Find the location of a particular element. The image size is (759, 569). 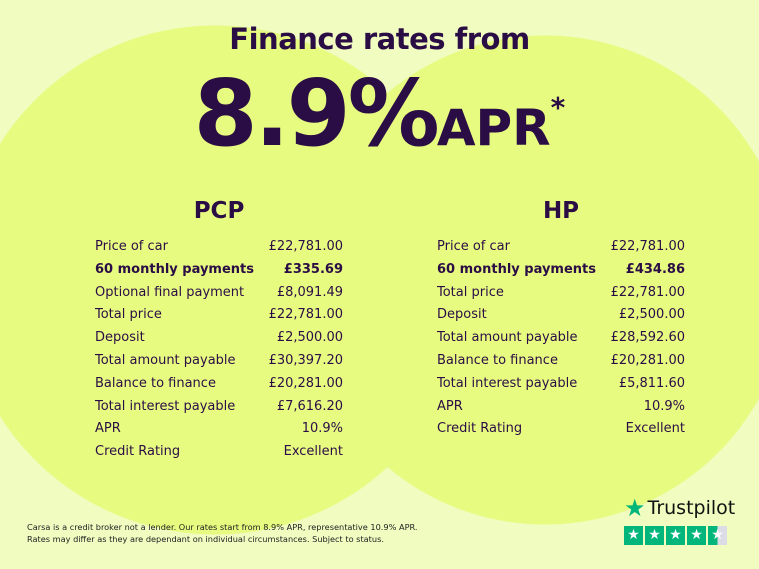

row-value: £335.69 is located at coordinates (313, 269).